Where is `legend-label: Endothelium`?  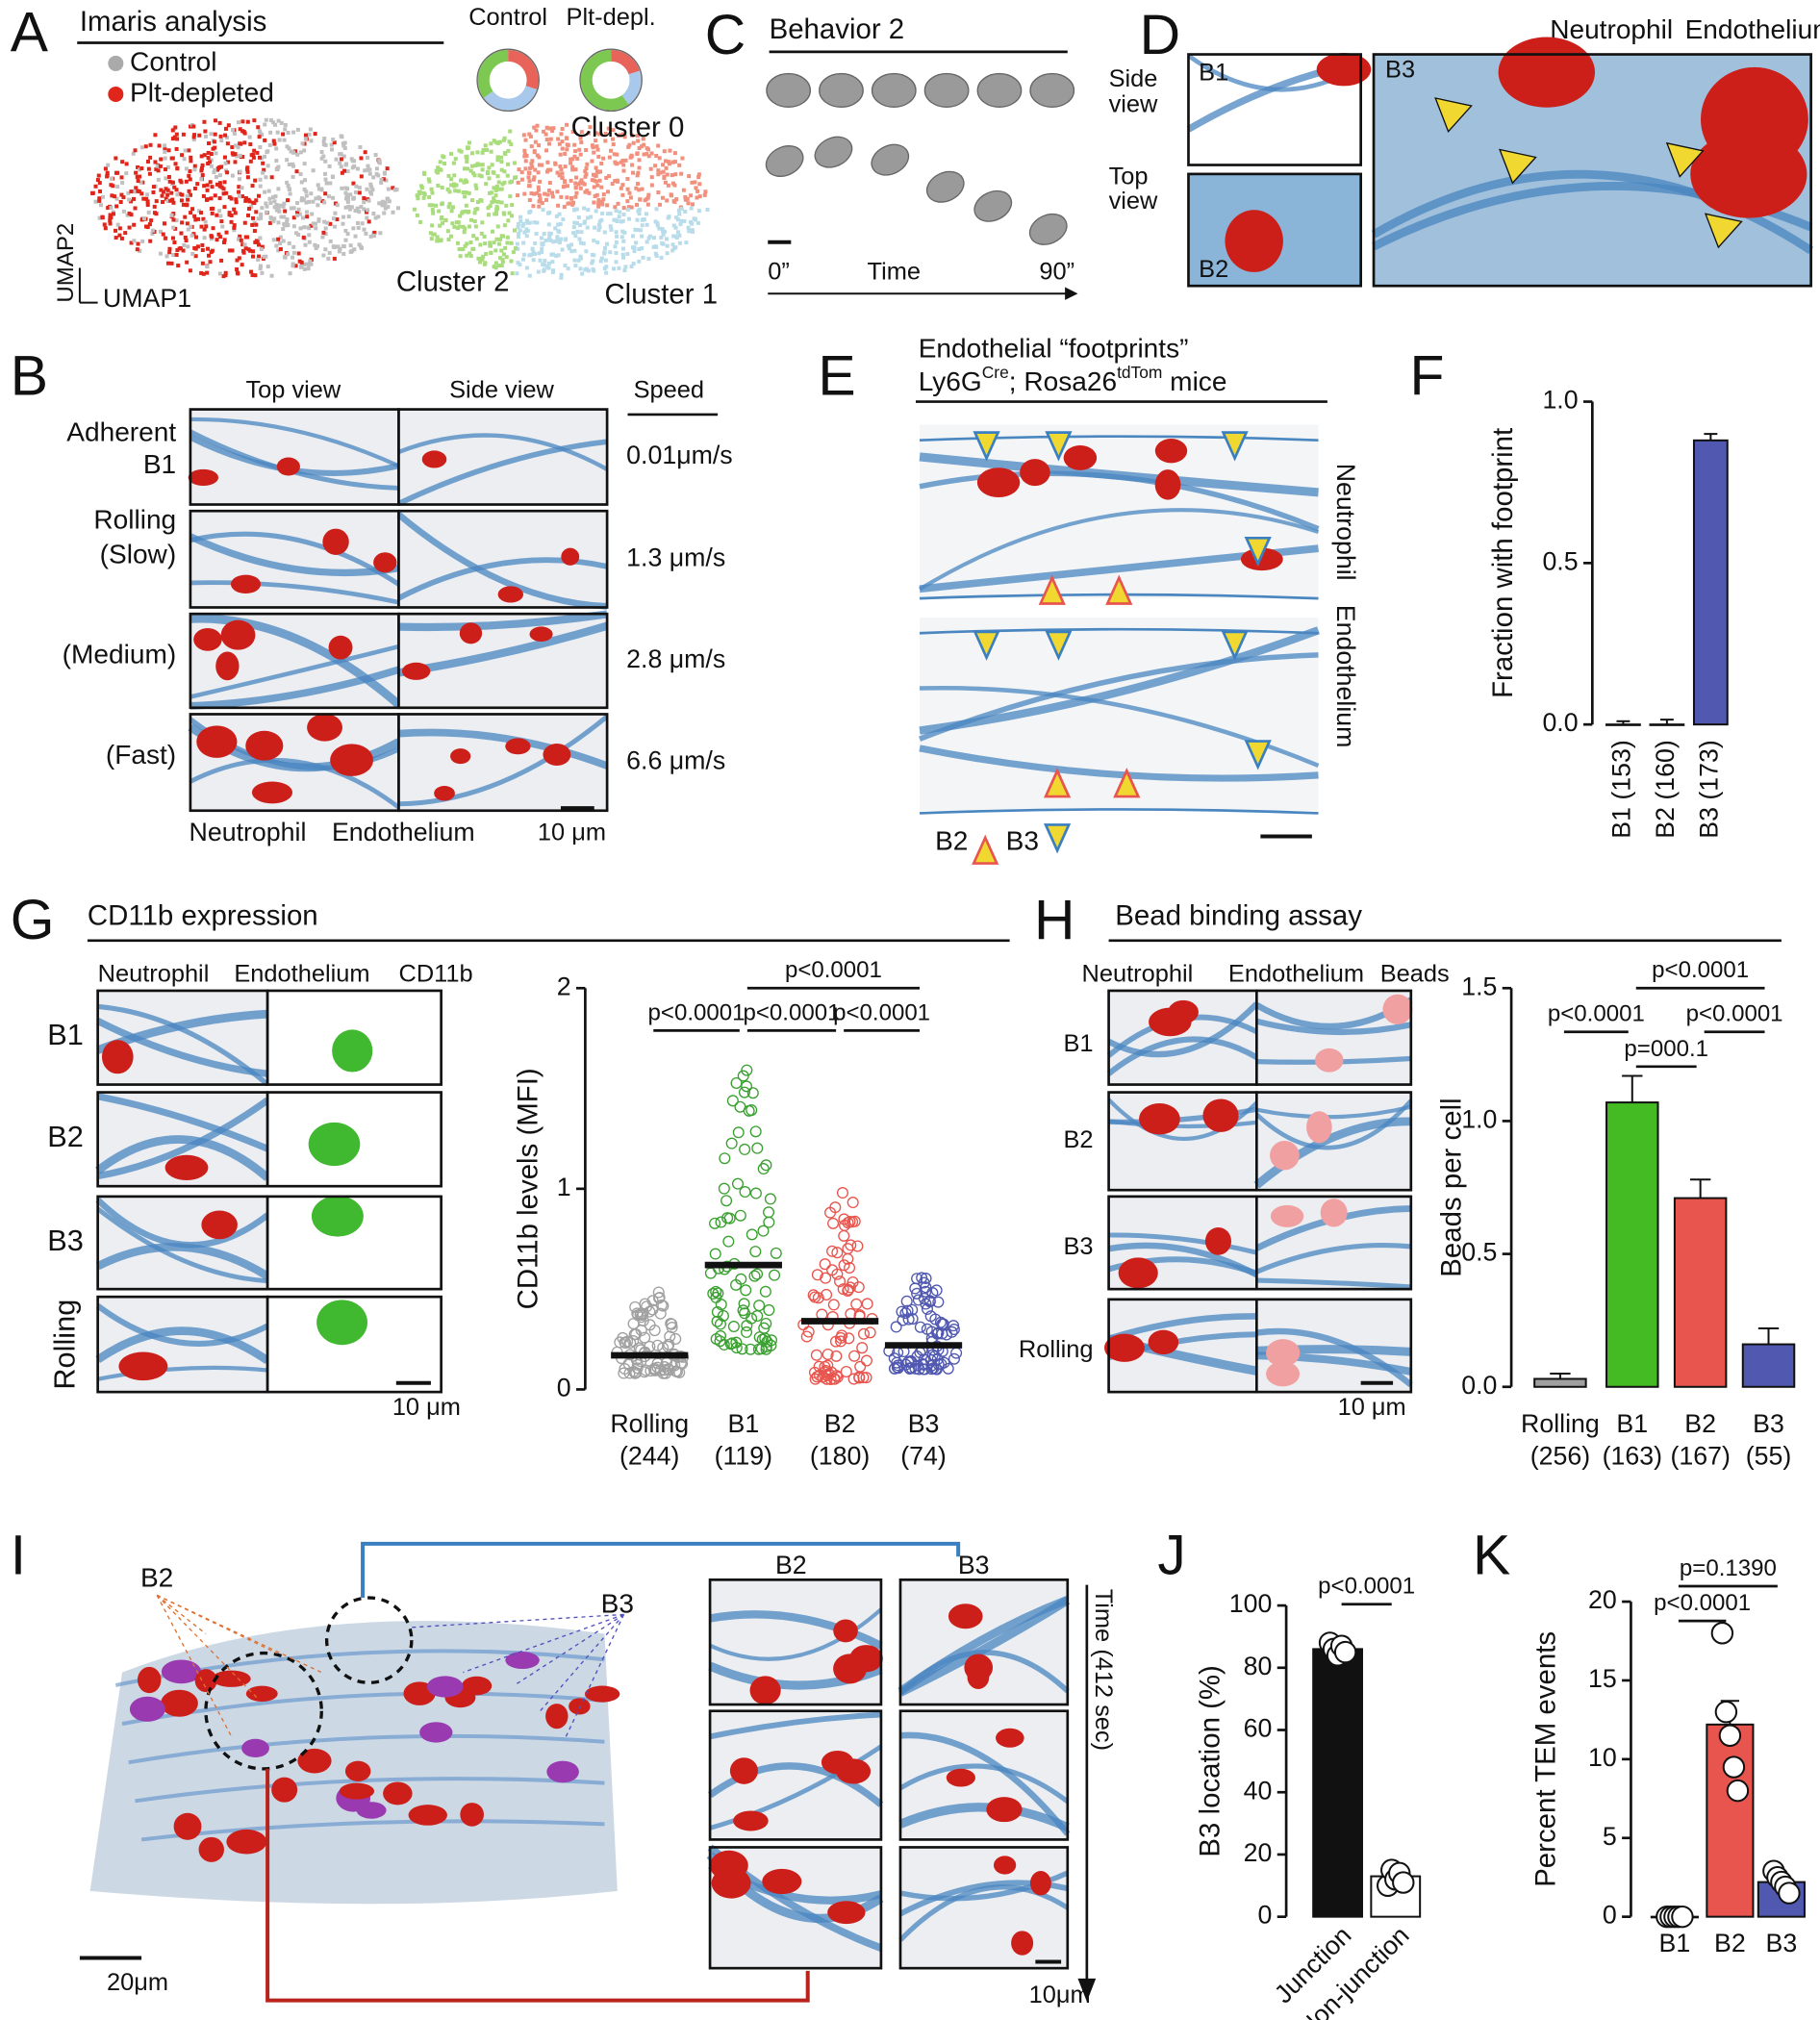
legend-label: Endothelium is located at coordinates (302, 974).